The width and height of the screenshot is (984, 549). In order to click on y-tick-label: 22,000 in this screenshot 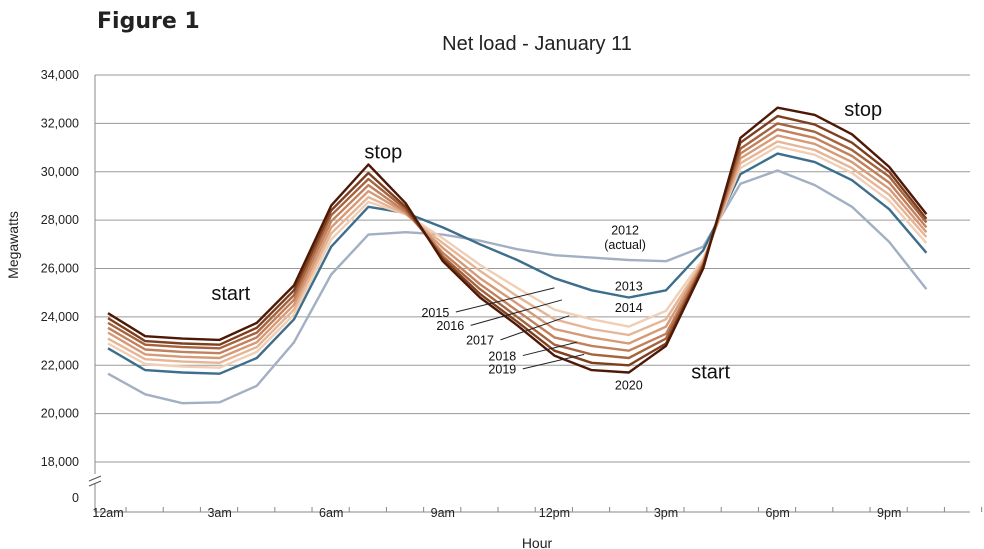, I will do `click(60, 365)`.